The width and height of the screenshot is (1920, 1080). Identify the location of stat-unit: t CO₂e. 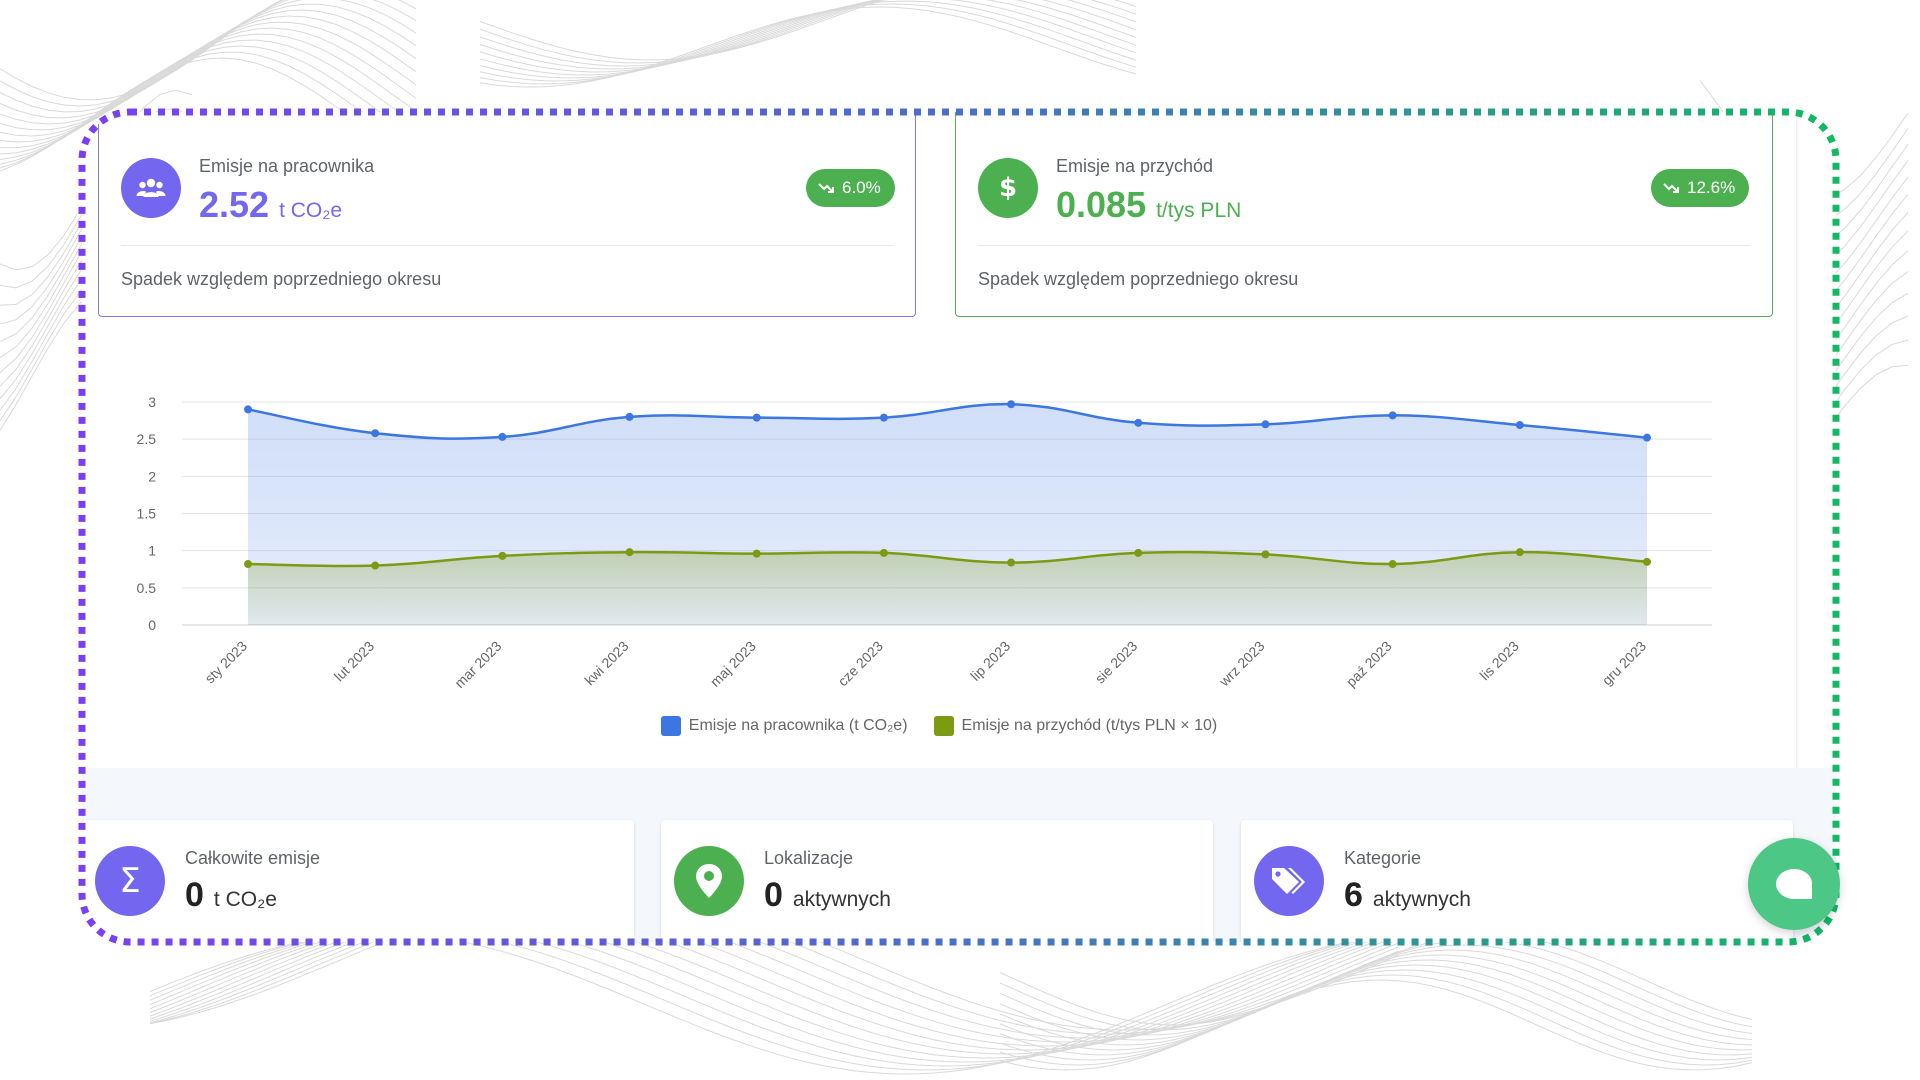
(245, 899).